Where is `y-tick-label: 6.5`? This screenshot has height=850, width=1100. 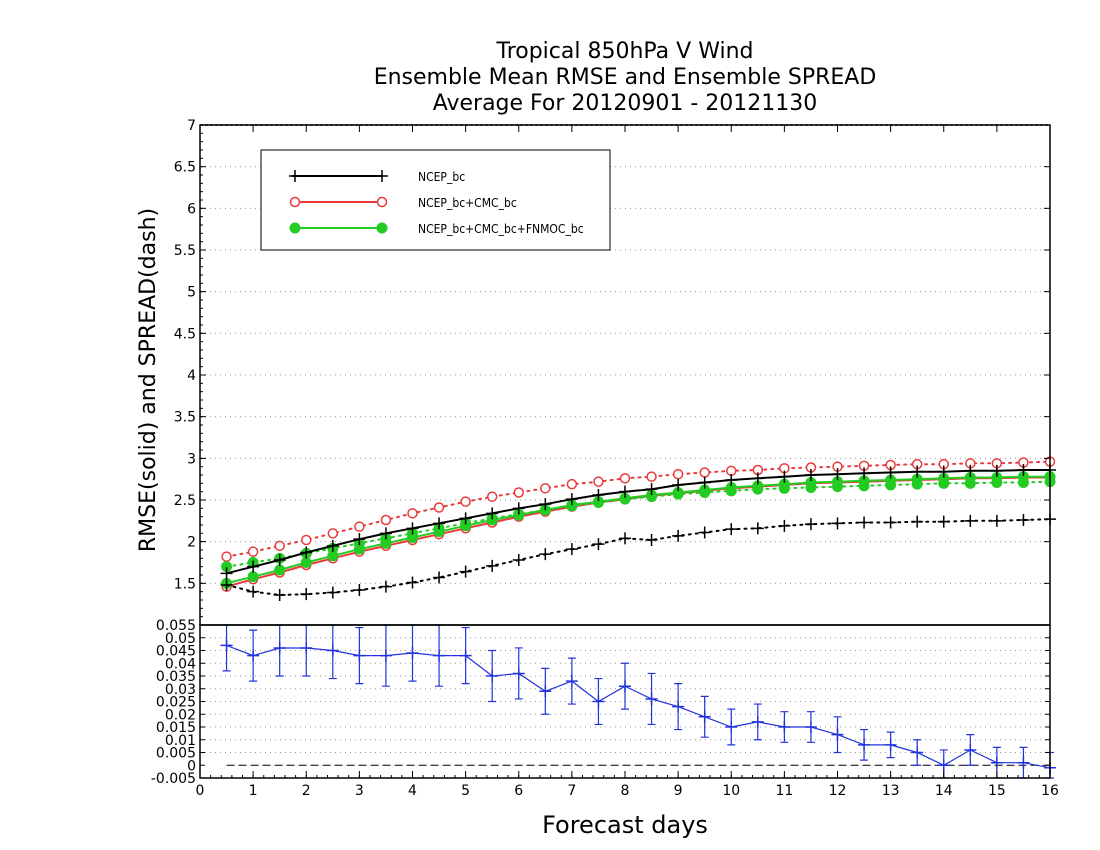 y-tick-label: 6.5 is located at coordinates (185, 168).